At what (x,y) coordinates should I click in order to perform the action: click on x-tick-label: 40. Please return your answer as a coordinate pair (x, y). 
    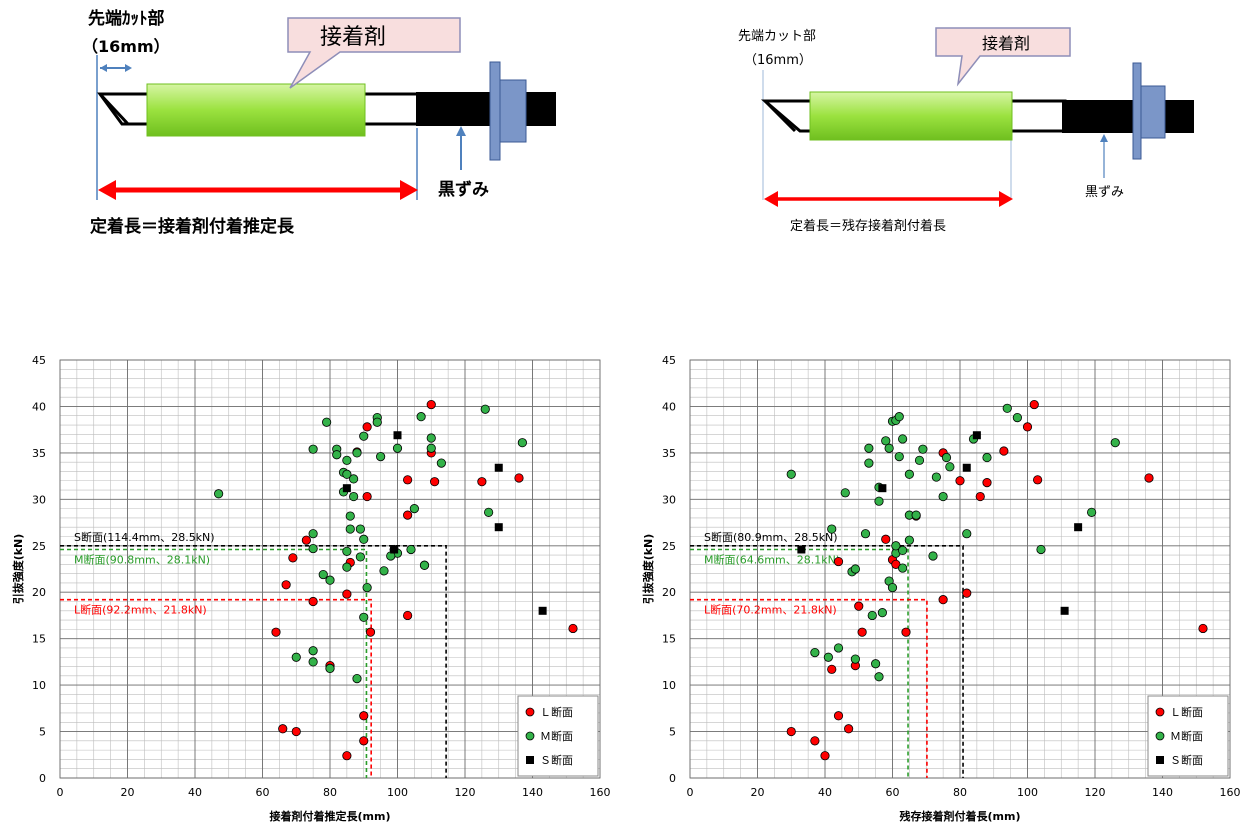
    Looking at the image, I should click on (195, 792).